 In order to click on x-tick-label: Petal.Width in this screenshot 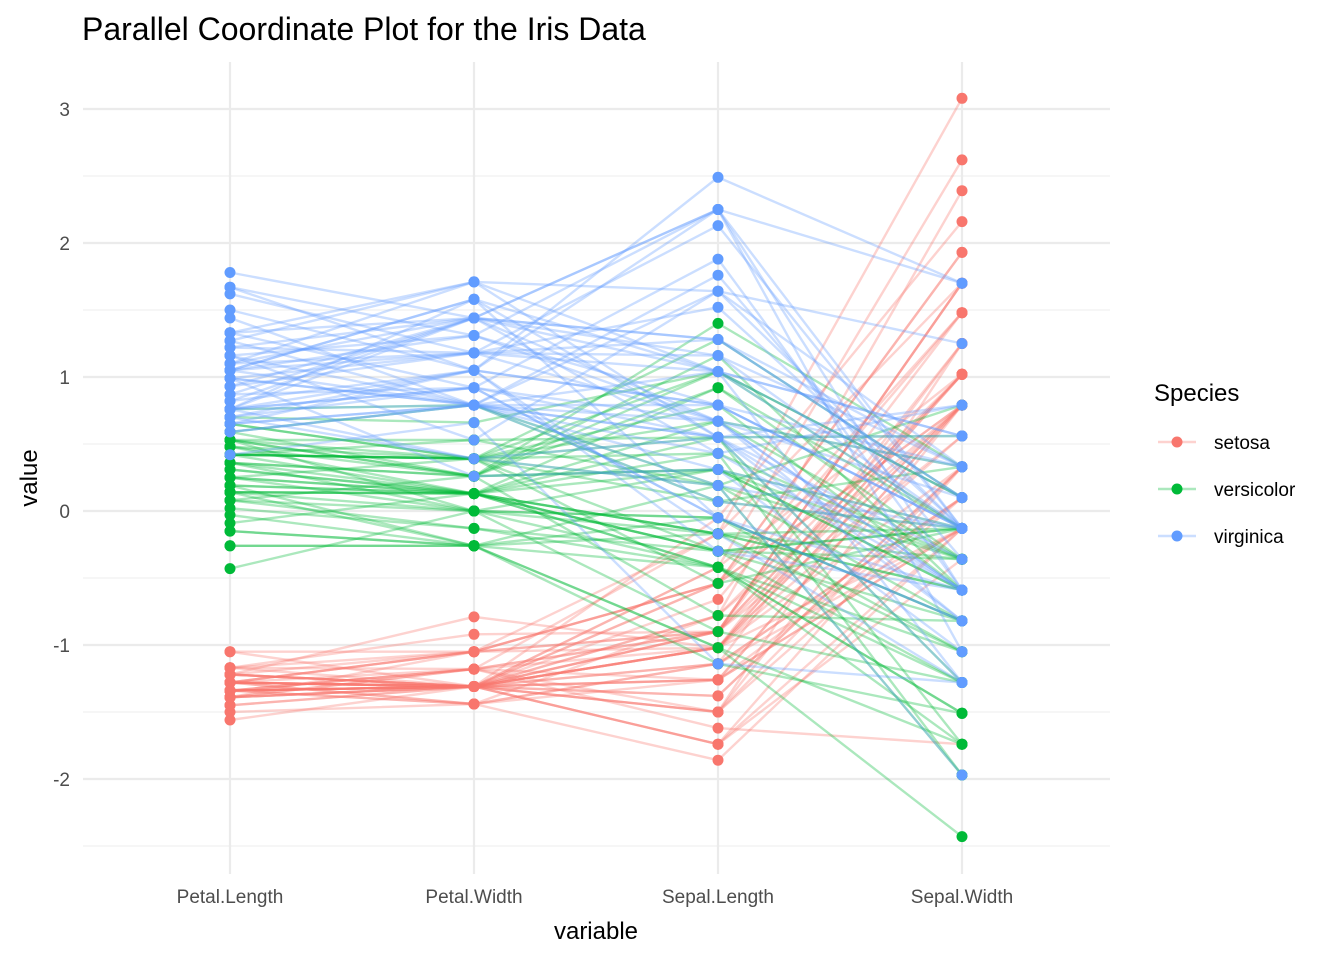, I will do `click(473, 897)`.